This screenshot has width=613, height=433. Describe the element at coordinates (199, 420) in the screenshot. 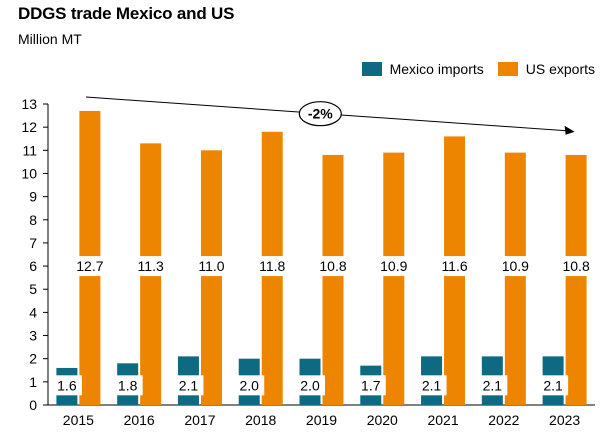

I see `x-tick-label: 2017` at that location.